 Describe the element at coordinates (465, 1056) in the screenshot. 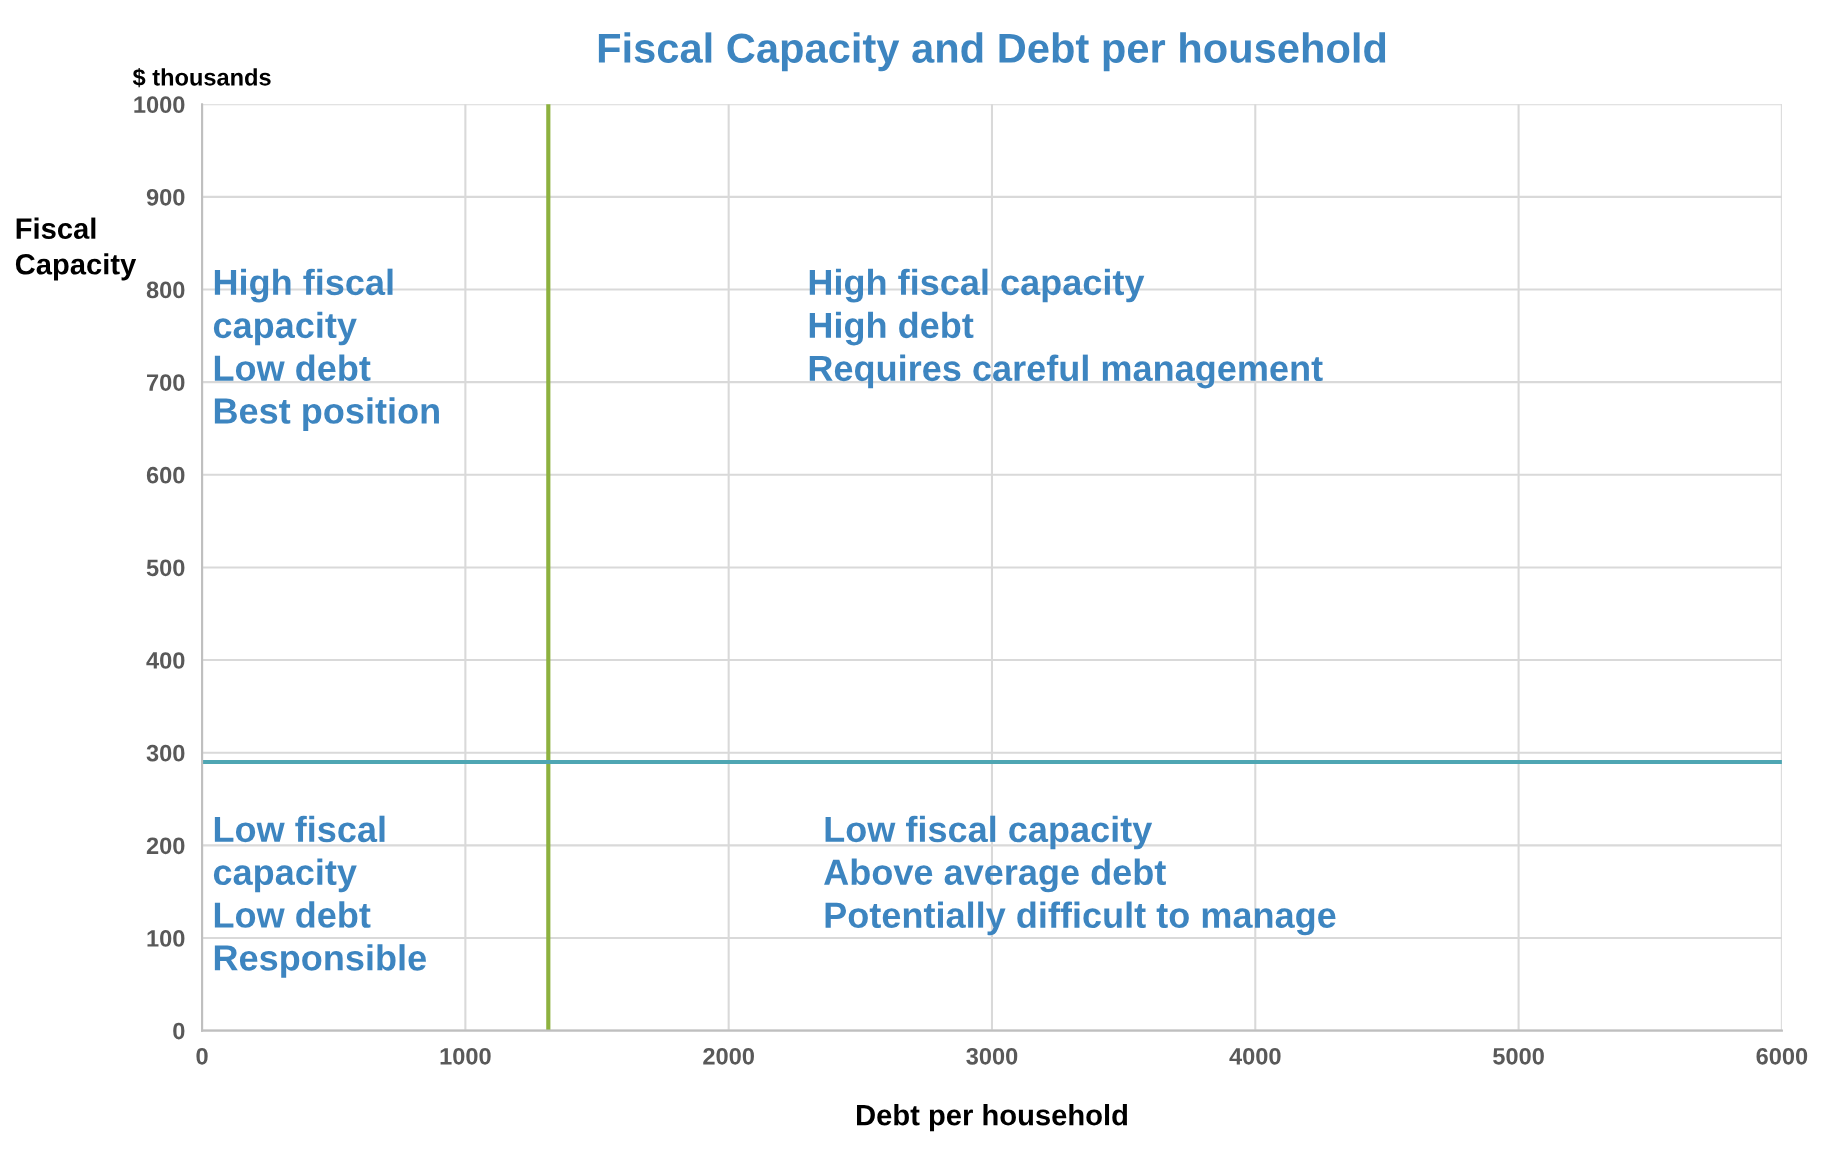

I see `x-tick-label: 1000` at that location.